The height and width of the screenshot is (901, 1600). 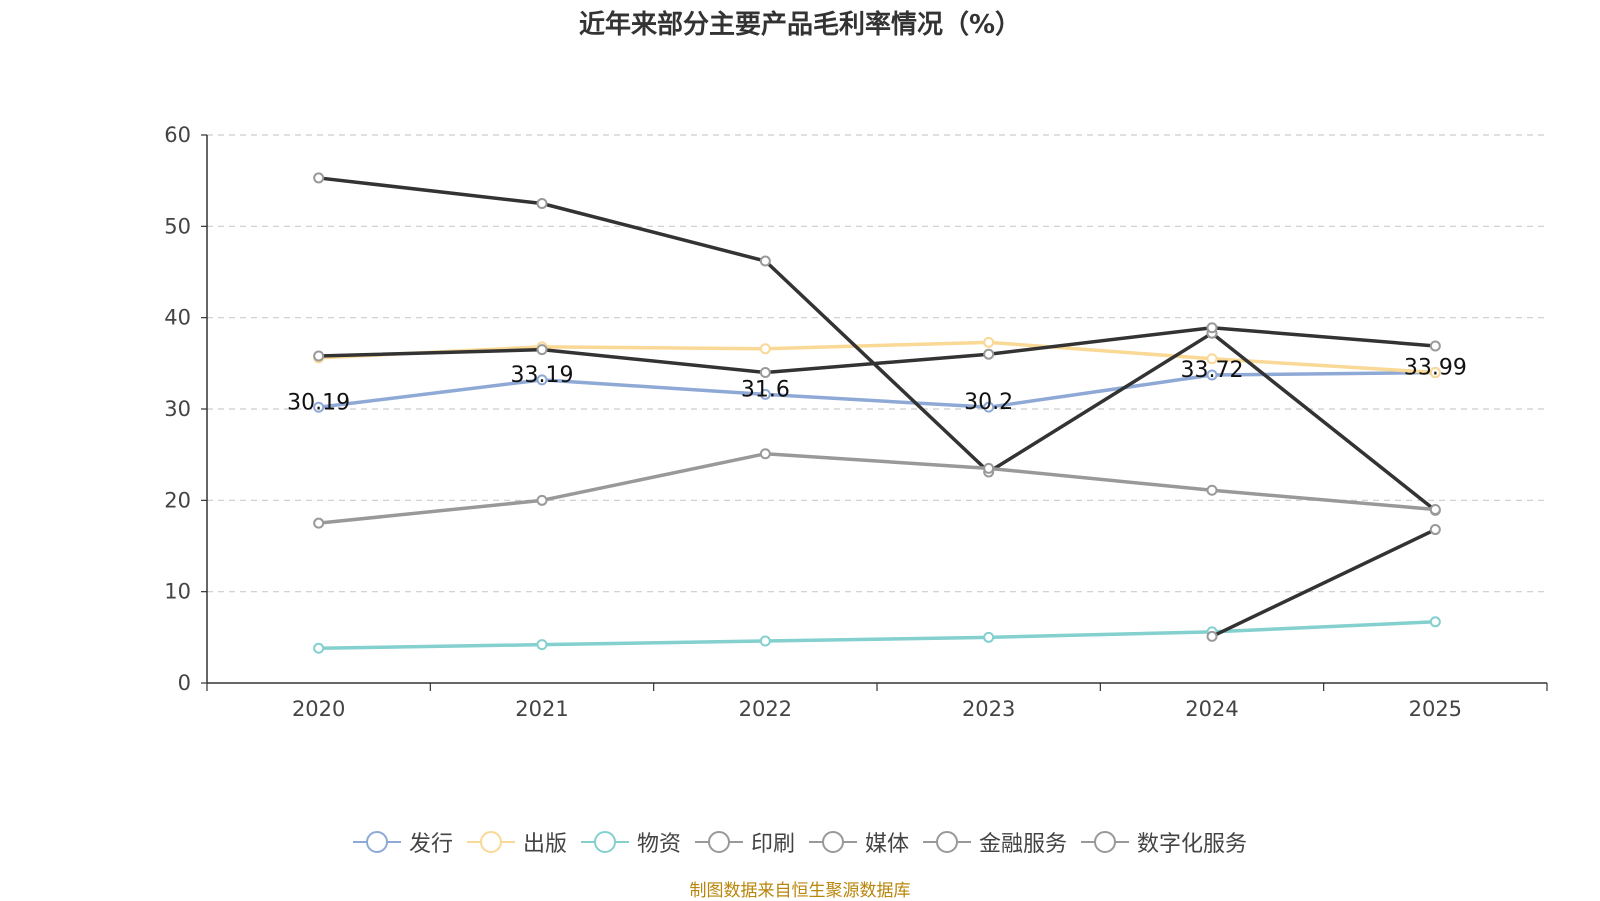 What do you see at coordinates (744, 842) in the screenshot?
I see `legend-item: 印刷` at bounding box center [744, 842].